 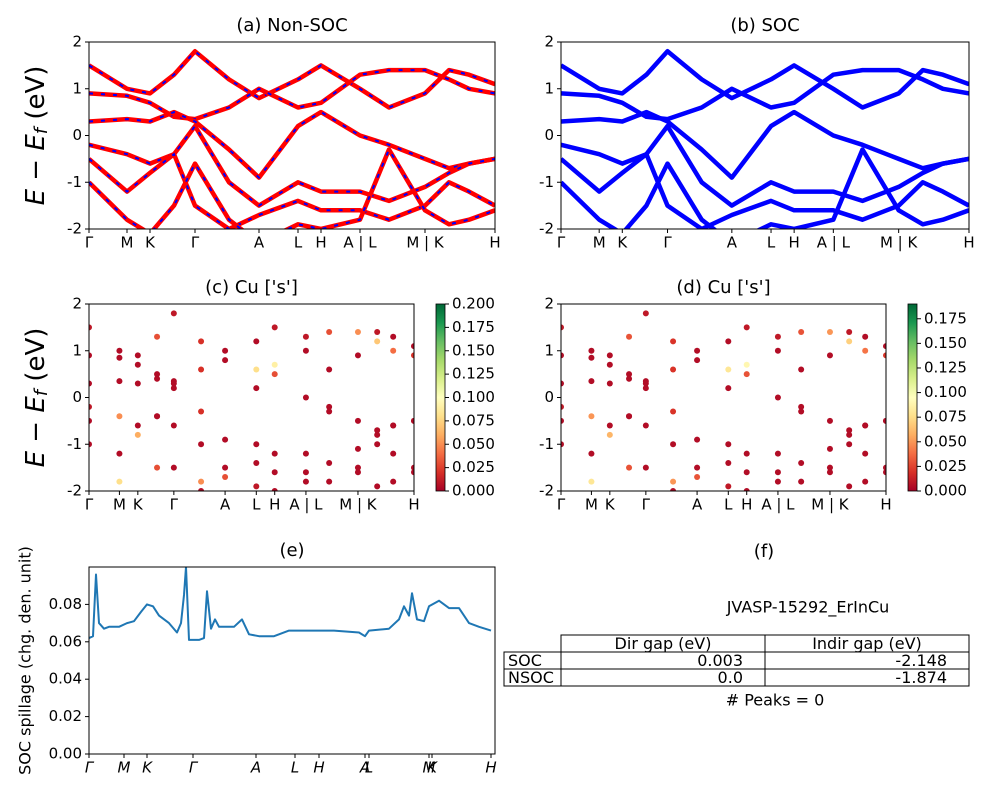 I want to click on y-tick-label: 1, so click(x=77, y=88).